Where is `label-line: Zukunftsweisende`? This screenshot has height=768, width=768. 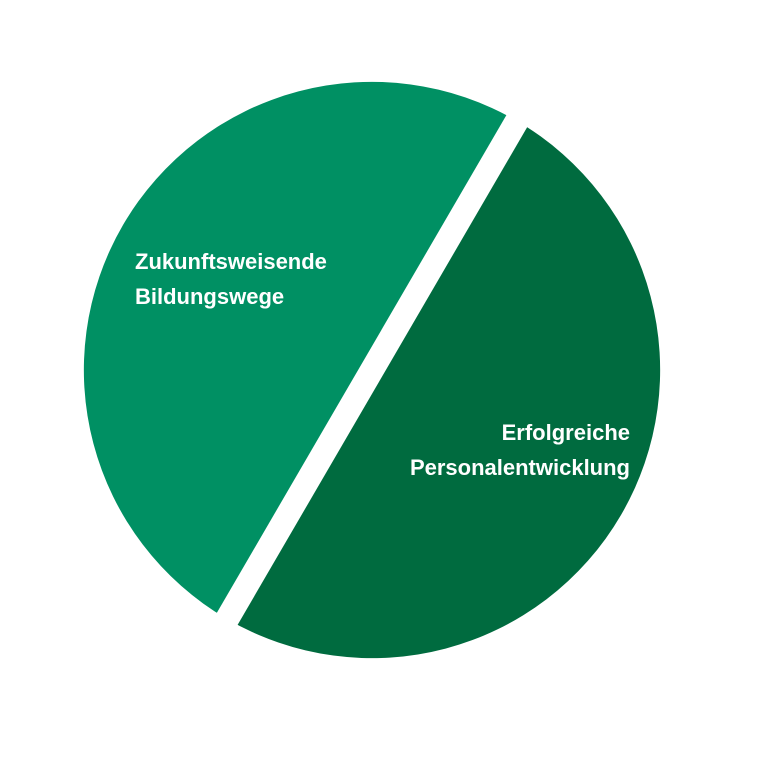
label-line: Zukunftsweisende is located at coordinates (231, 261).